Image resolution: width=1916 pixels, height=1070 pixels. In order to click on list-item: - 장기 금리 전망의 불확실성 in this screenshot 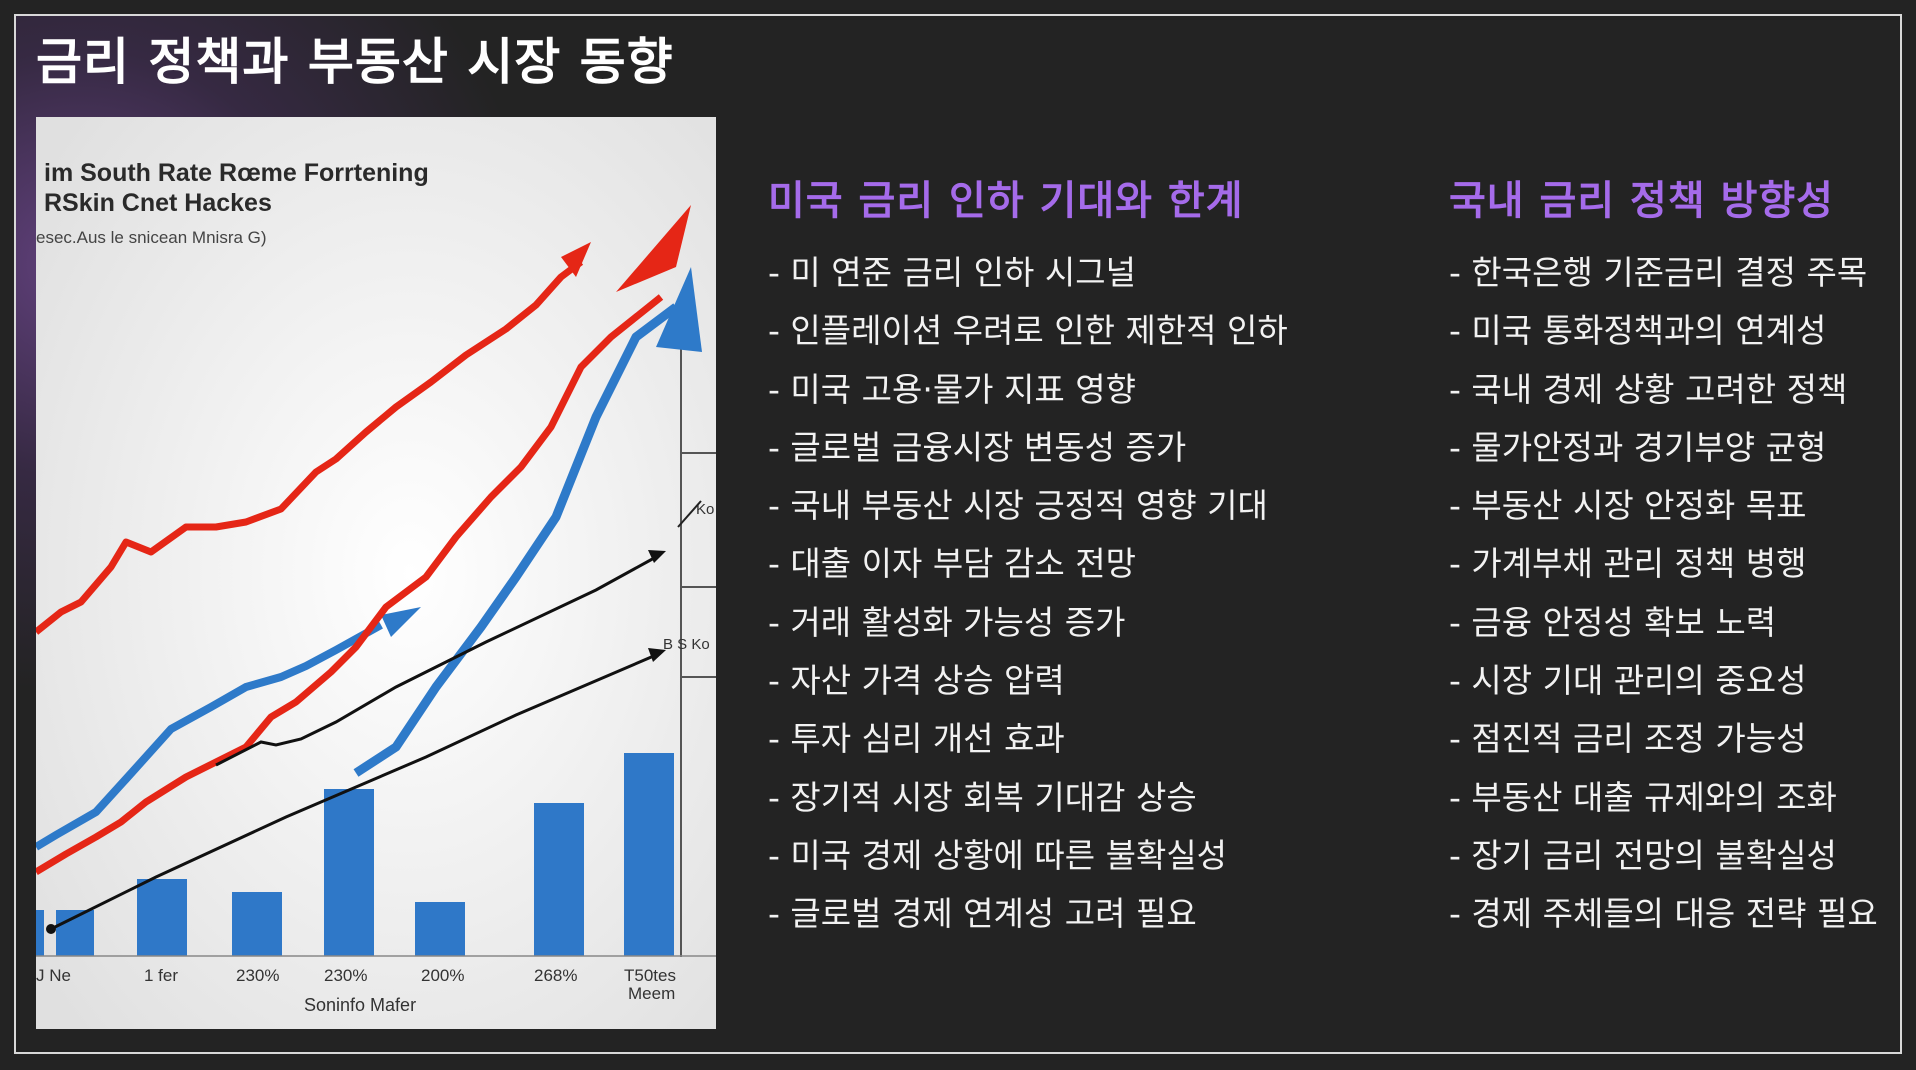, I will do `click(1643, 855)`.